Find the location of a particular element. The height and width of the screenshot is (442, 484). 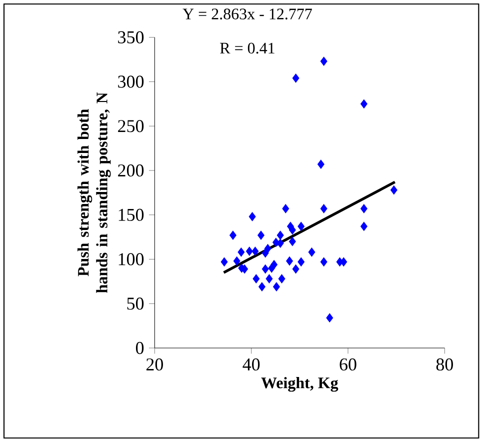

annotation: R = 0.41 is located at coordinates (247, 48).